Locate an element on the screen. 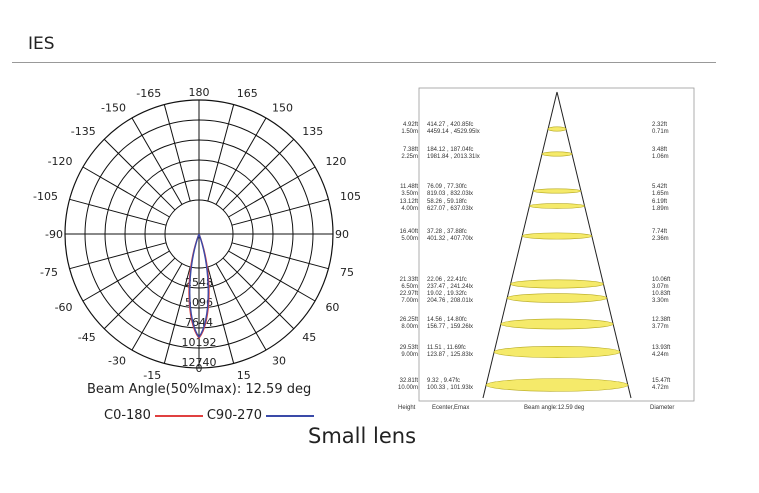  row-height-ft: 32.81ft is located at coordinates (409, 381).